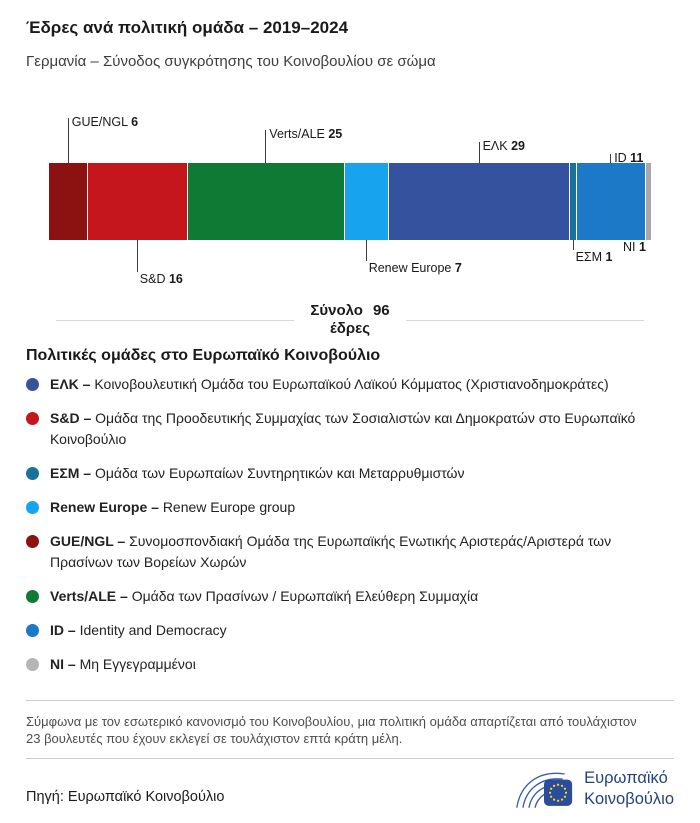 Image resolution: width=700 pixels, height=823 pixels. Describe the element at coordinates (45, 797) in the screenshot. I see `source-label: Πηγή:` at that location.